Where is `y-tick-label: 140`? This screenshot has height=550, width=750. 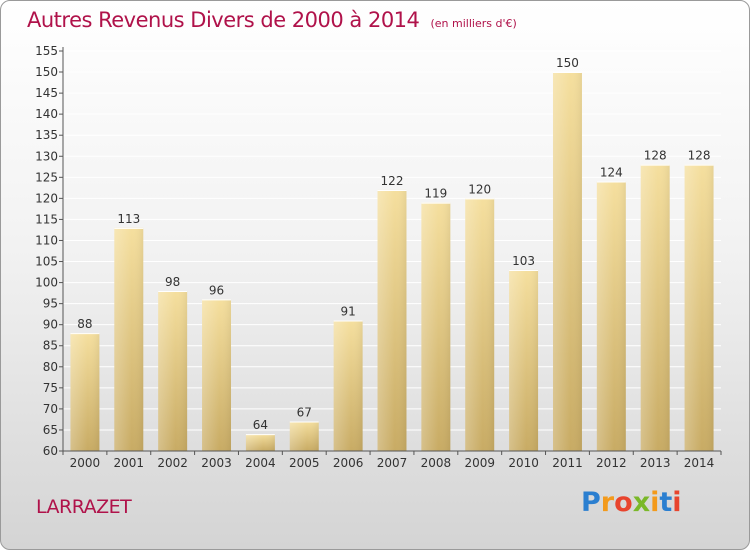
y-tick-label: 140 is located at coordinates (46, 114).